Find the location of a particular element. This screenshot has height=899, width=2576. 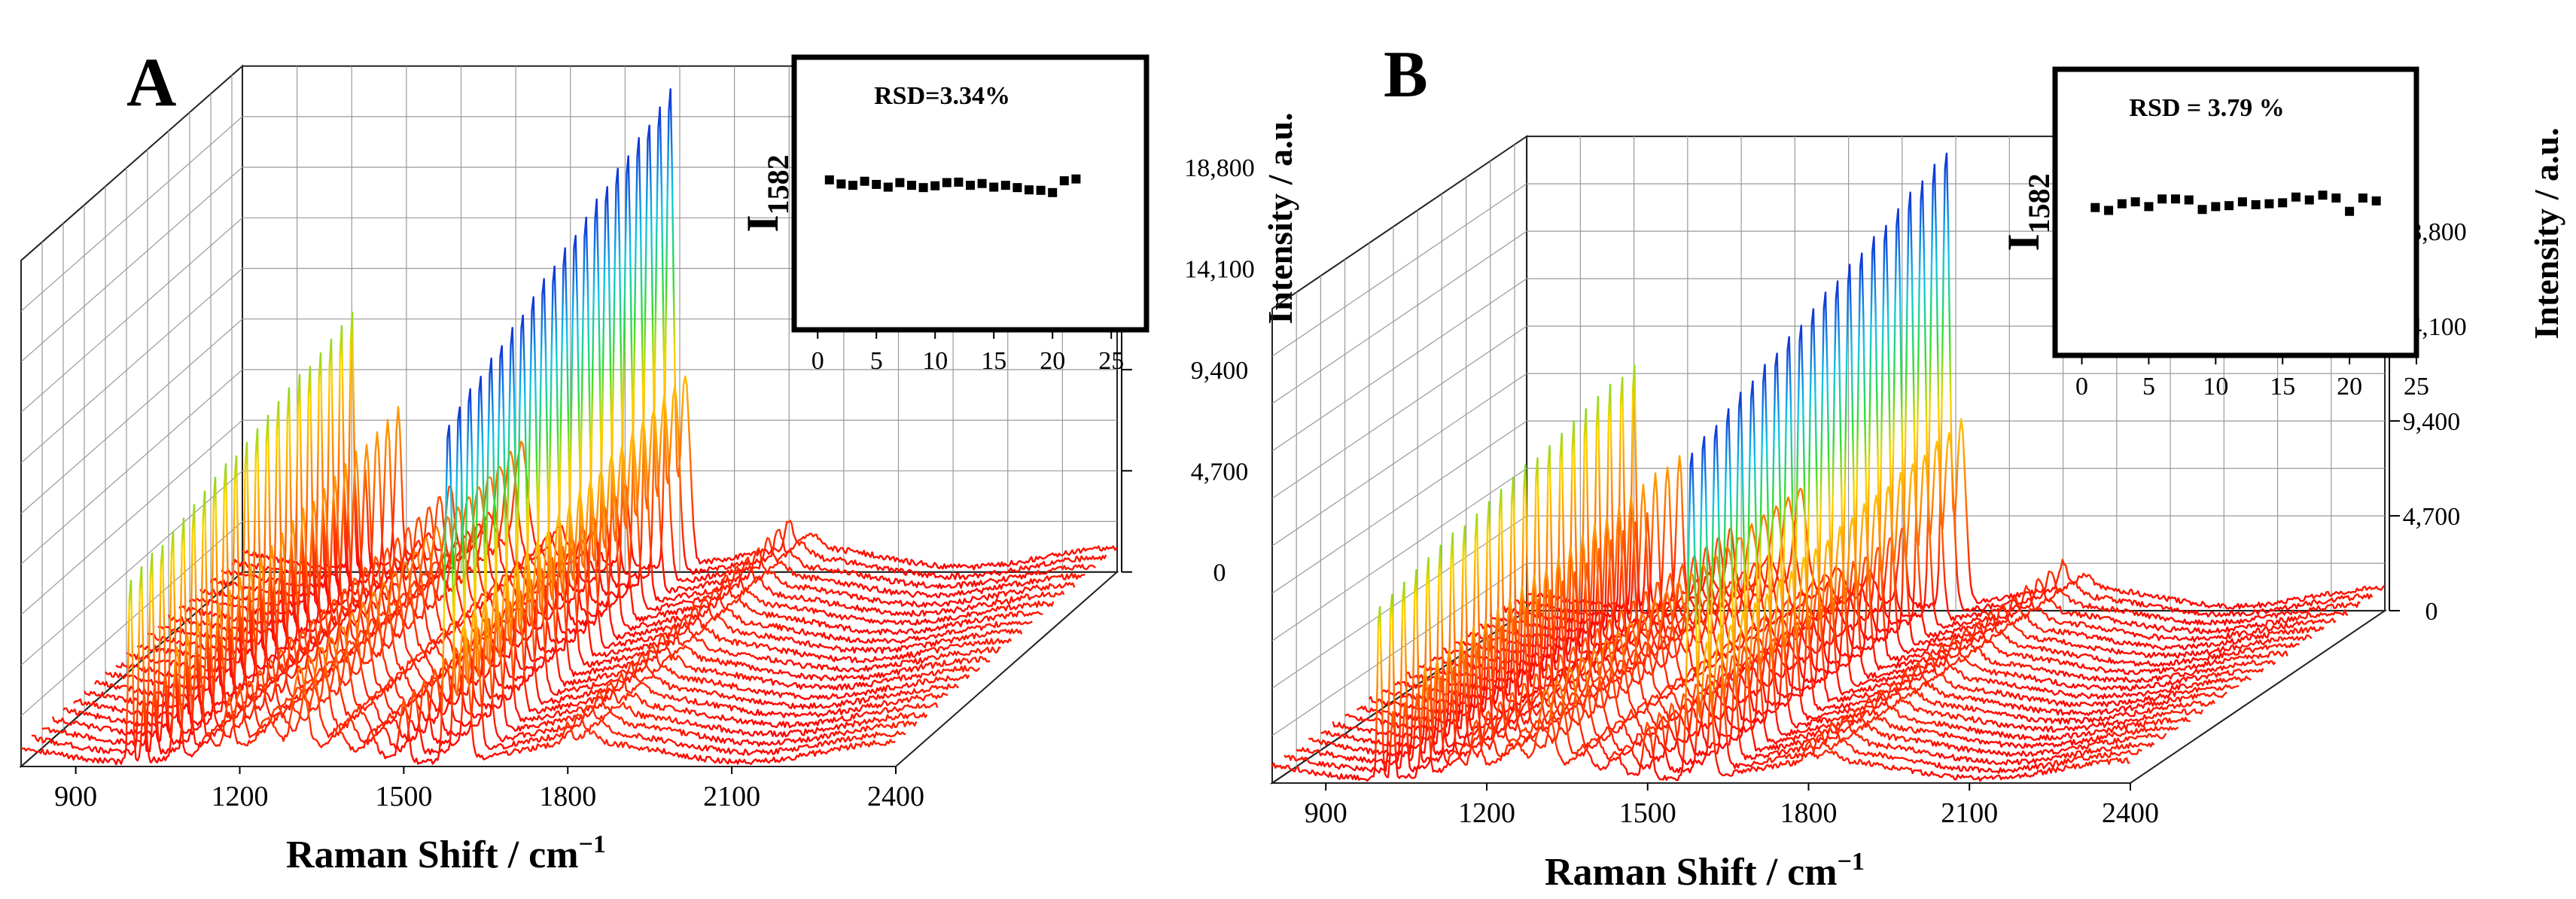

inset-frame is located at coordinates (2236, 212).